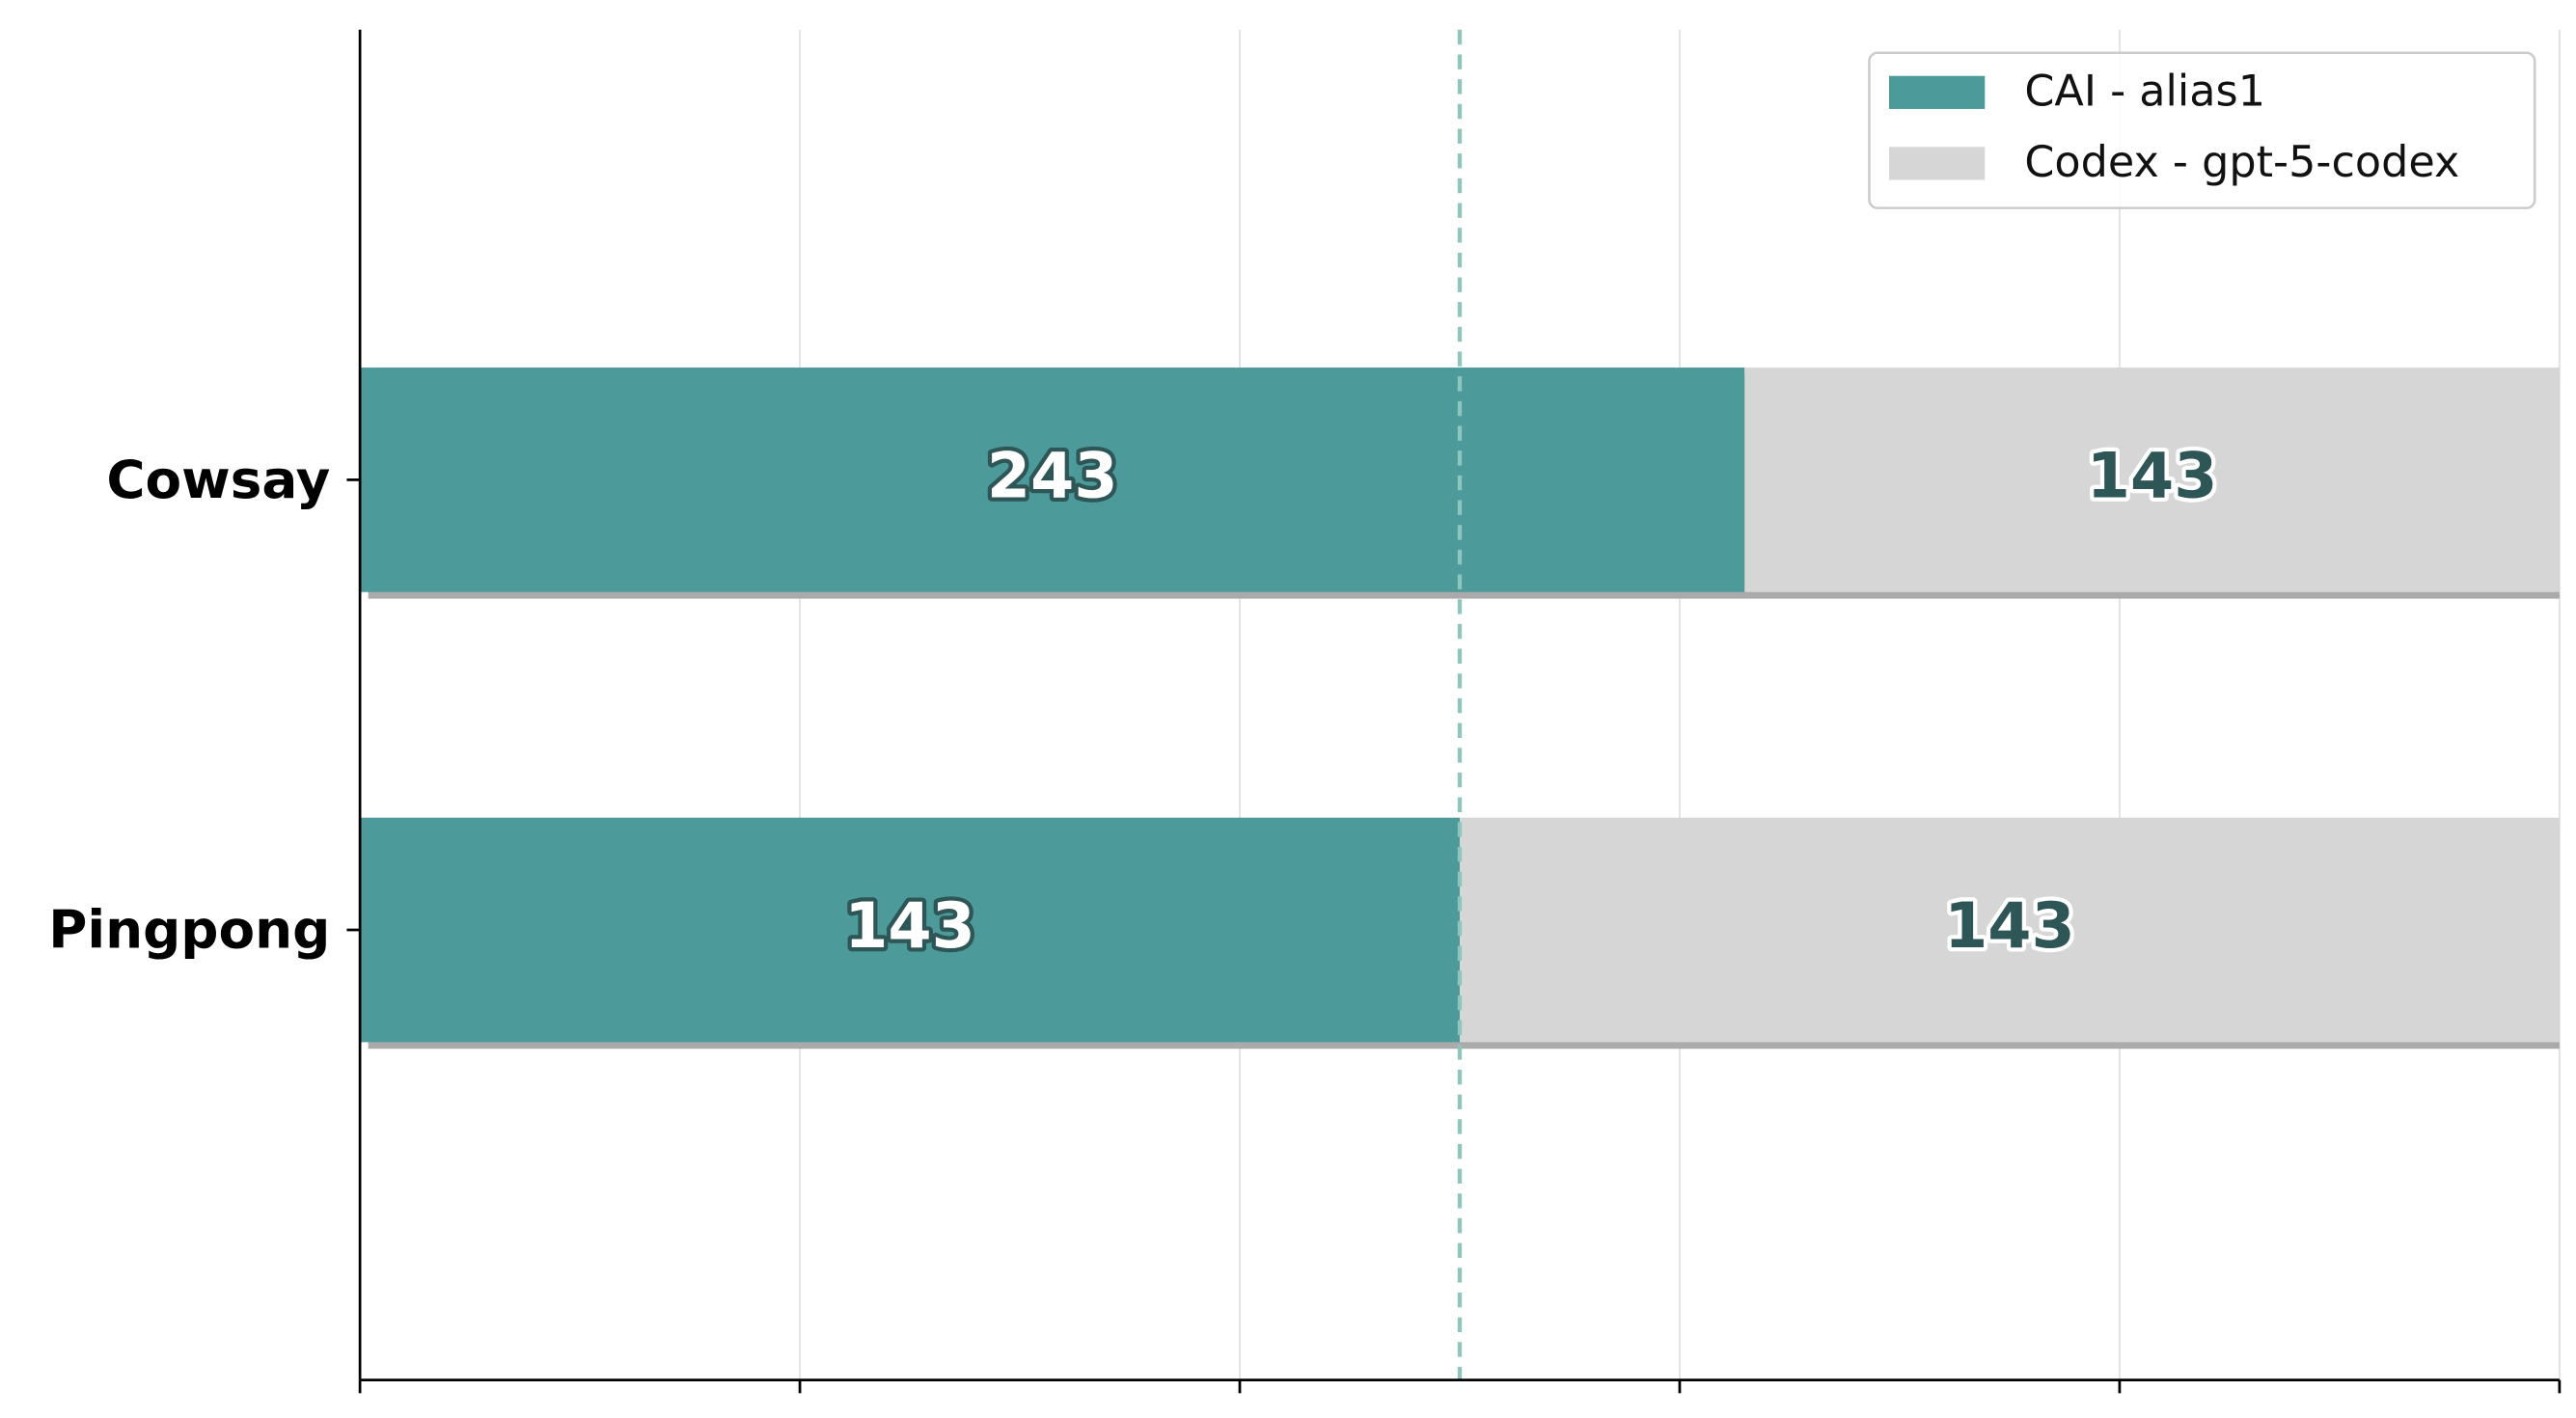  Describe the element at coordinates (2144, 92) in the screenshot. I see `legend-label: CAI - alias1` at that location.